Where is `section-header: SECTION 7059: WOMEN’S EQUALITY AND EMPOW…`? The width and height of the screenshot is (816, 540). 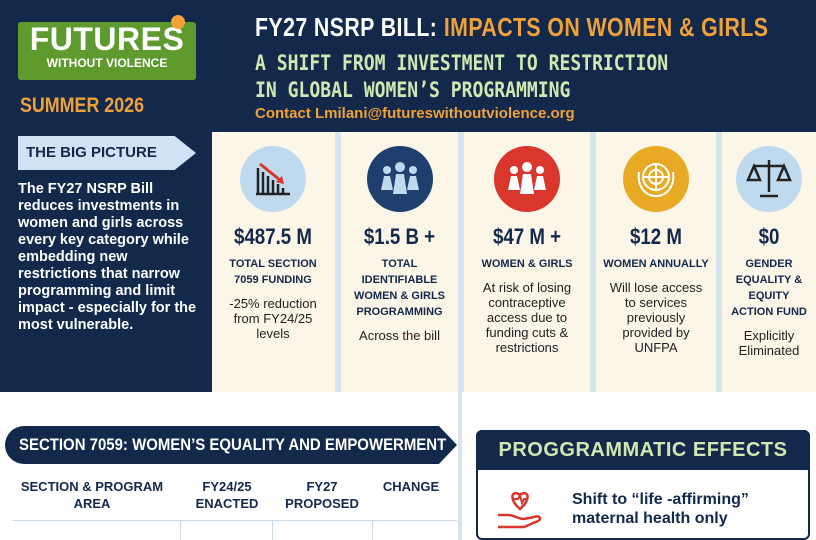
section-header: SECTION 7059: WOMEN’S EQUALITY AND EMPOW… is located at coordinates (231, 445).